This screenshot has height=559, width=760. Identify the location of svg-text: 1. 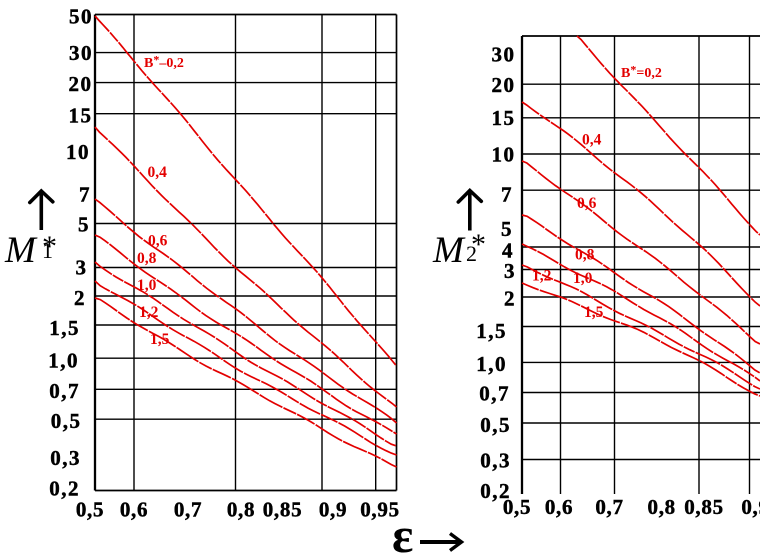
(47, 250).